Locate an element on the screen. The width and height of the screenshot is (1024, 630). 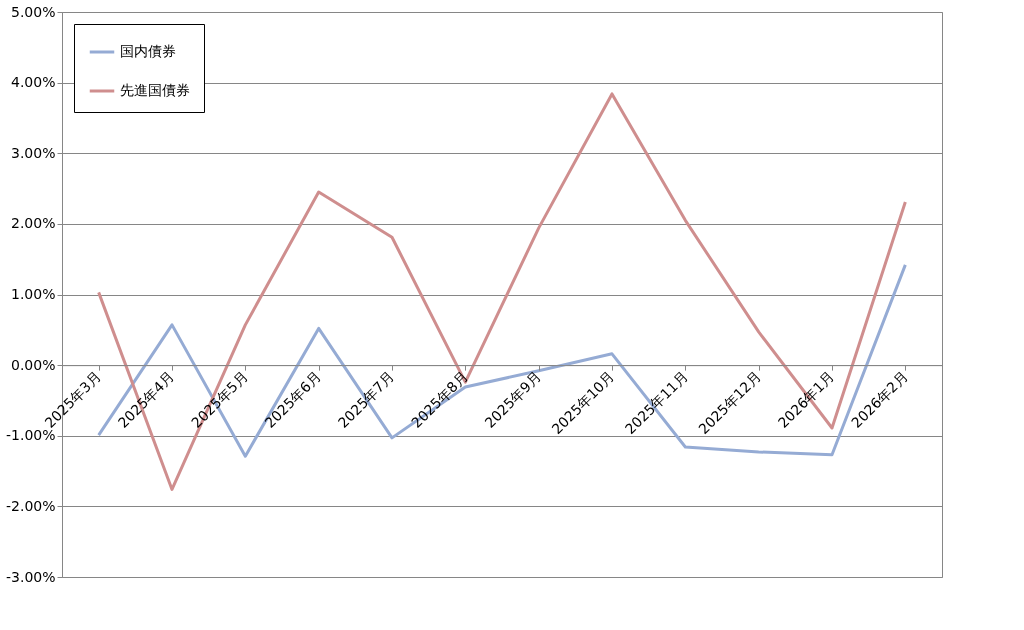
y-tick-label: 5.00% is located at coordinates (33, 11).